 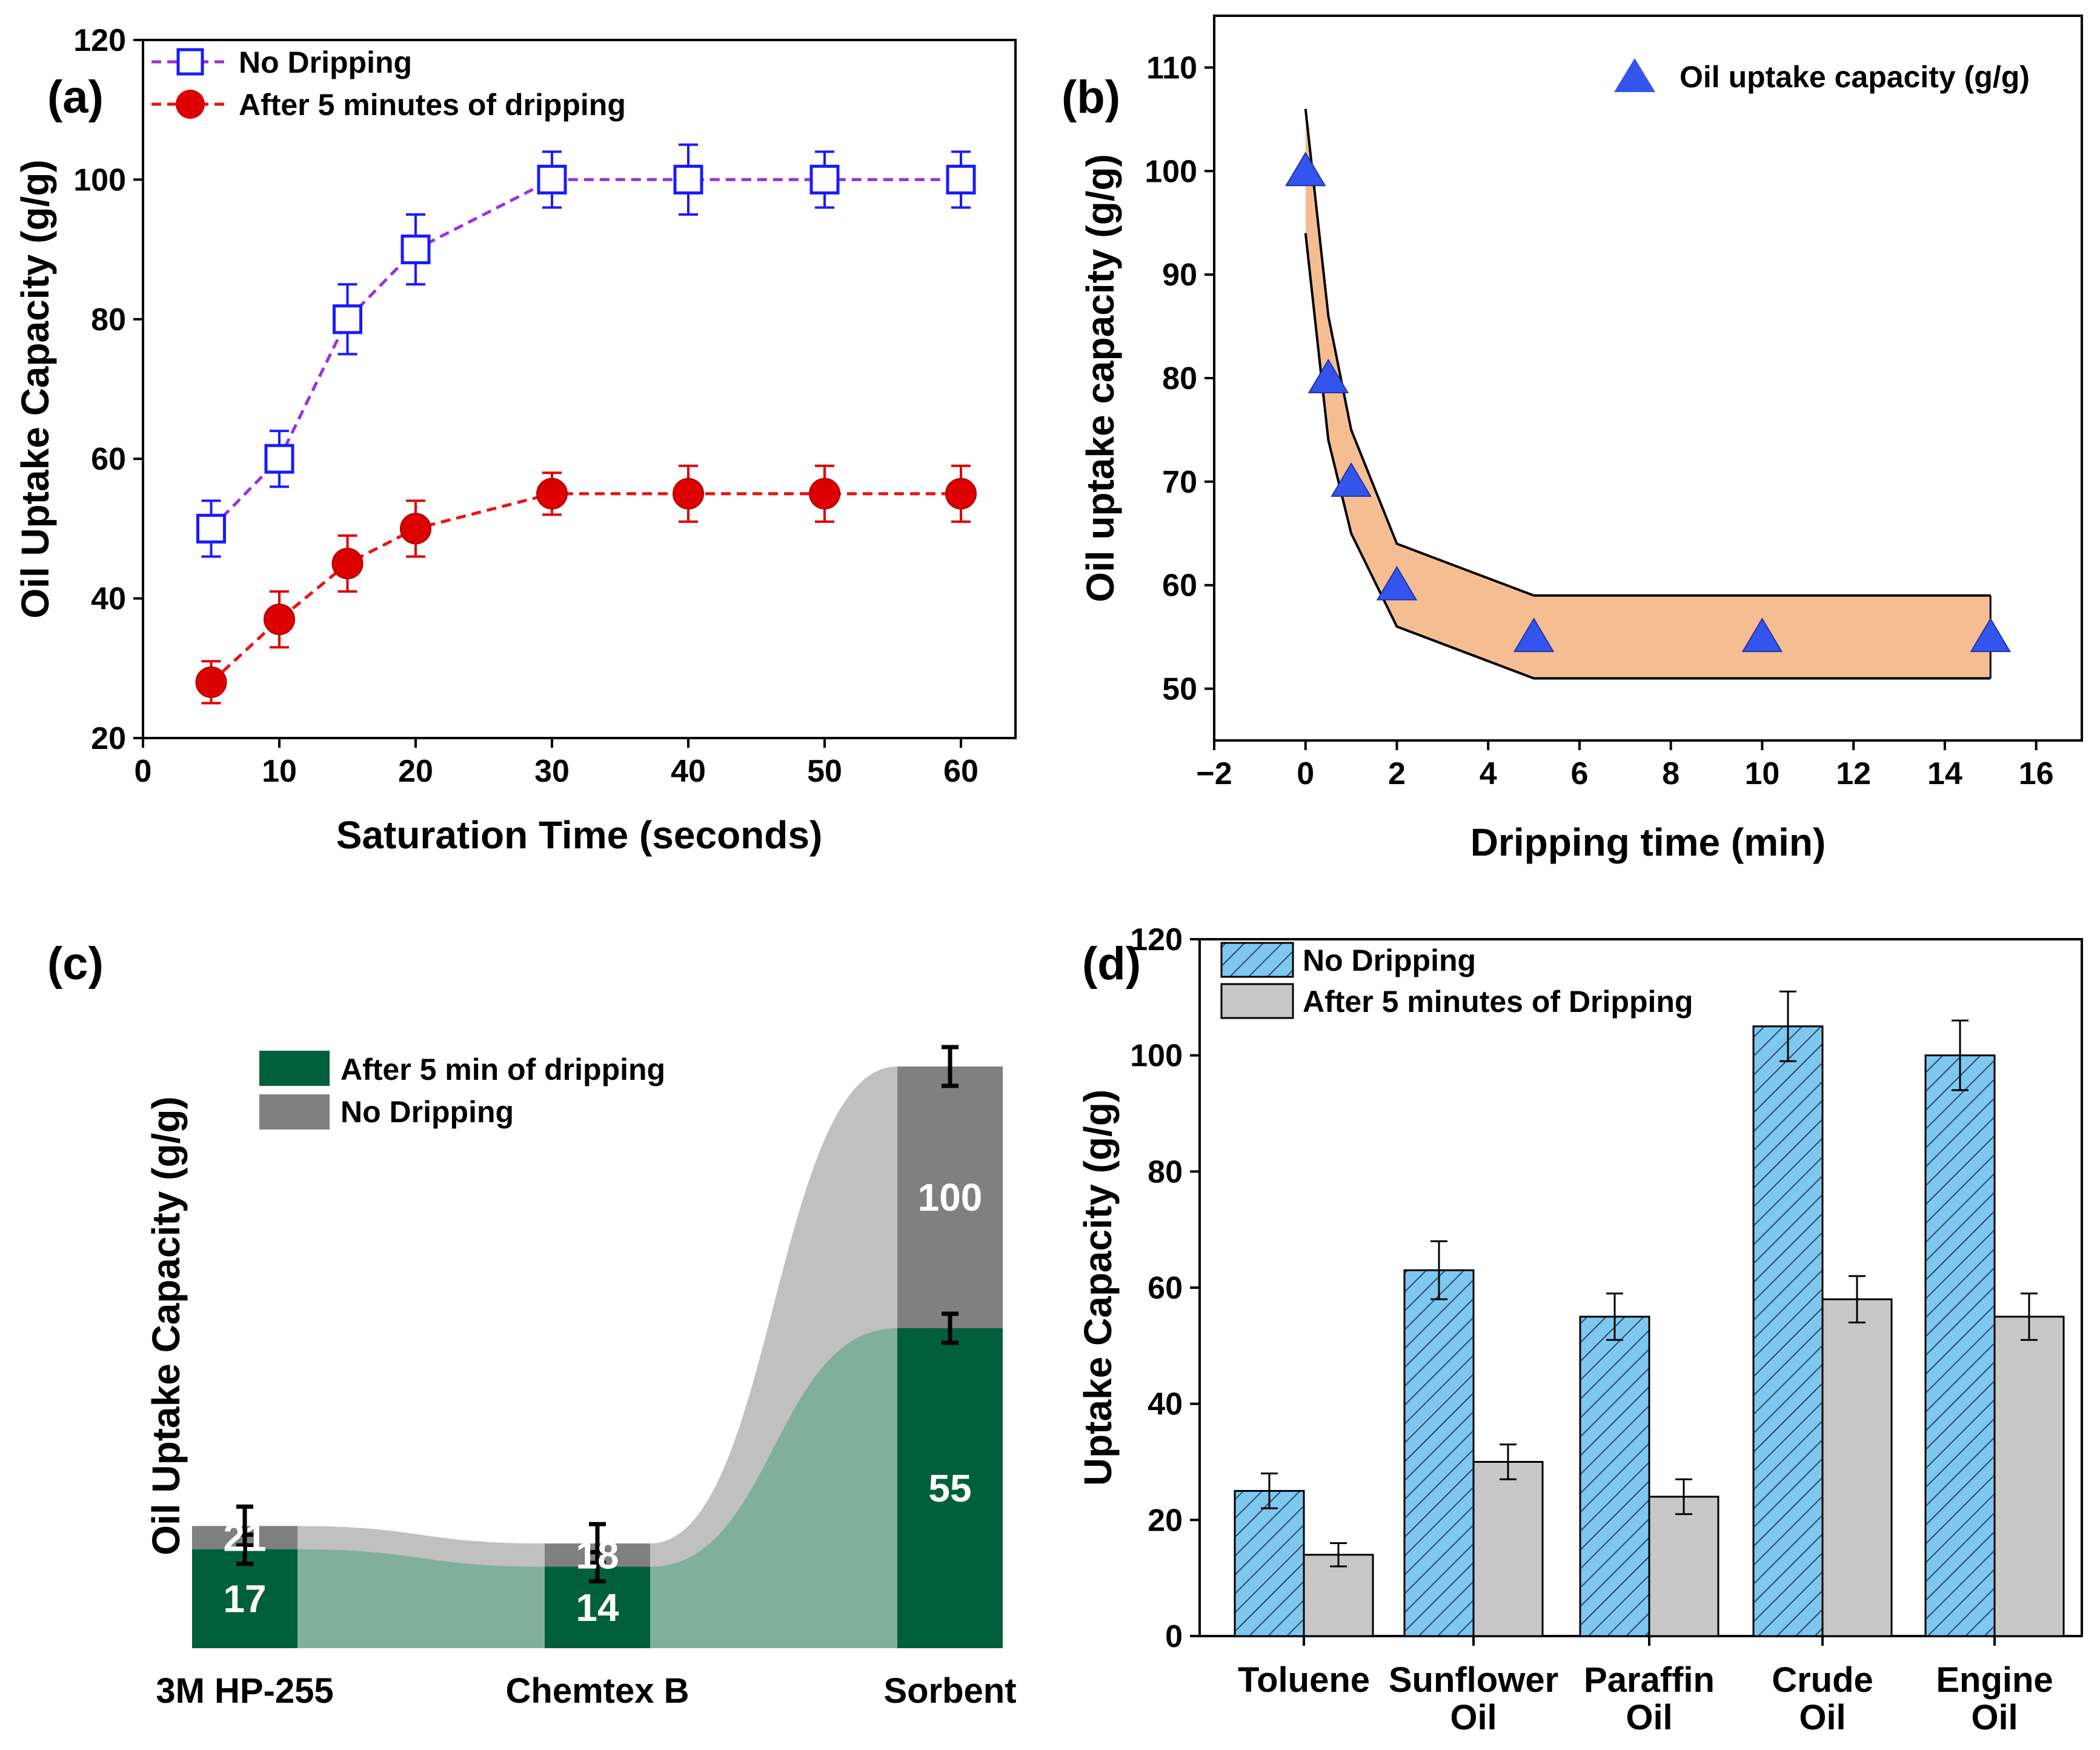 I want to click on y-axis-title: Oil Uptake Capacity (g/g), so click(x=166, y=1326).